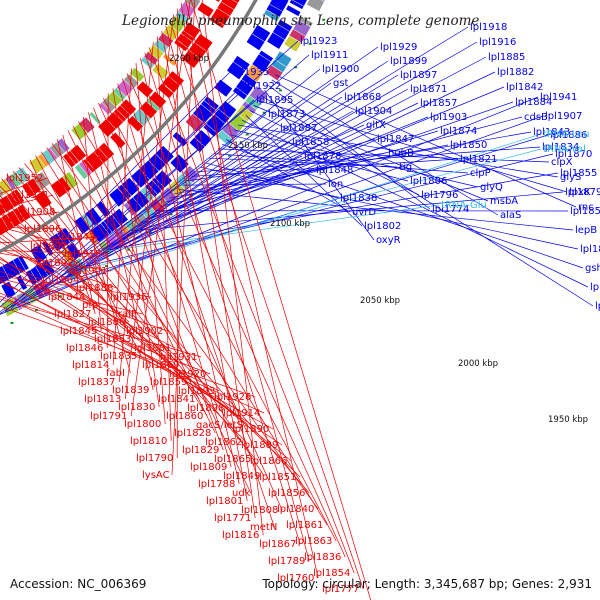  Describe the element at coordinates (148, 441) in the screenshot. I see `gene-label: lpl1810` at that location.